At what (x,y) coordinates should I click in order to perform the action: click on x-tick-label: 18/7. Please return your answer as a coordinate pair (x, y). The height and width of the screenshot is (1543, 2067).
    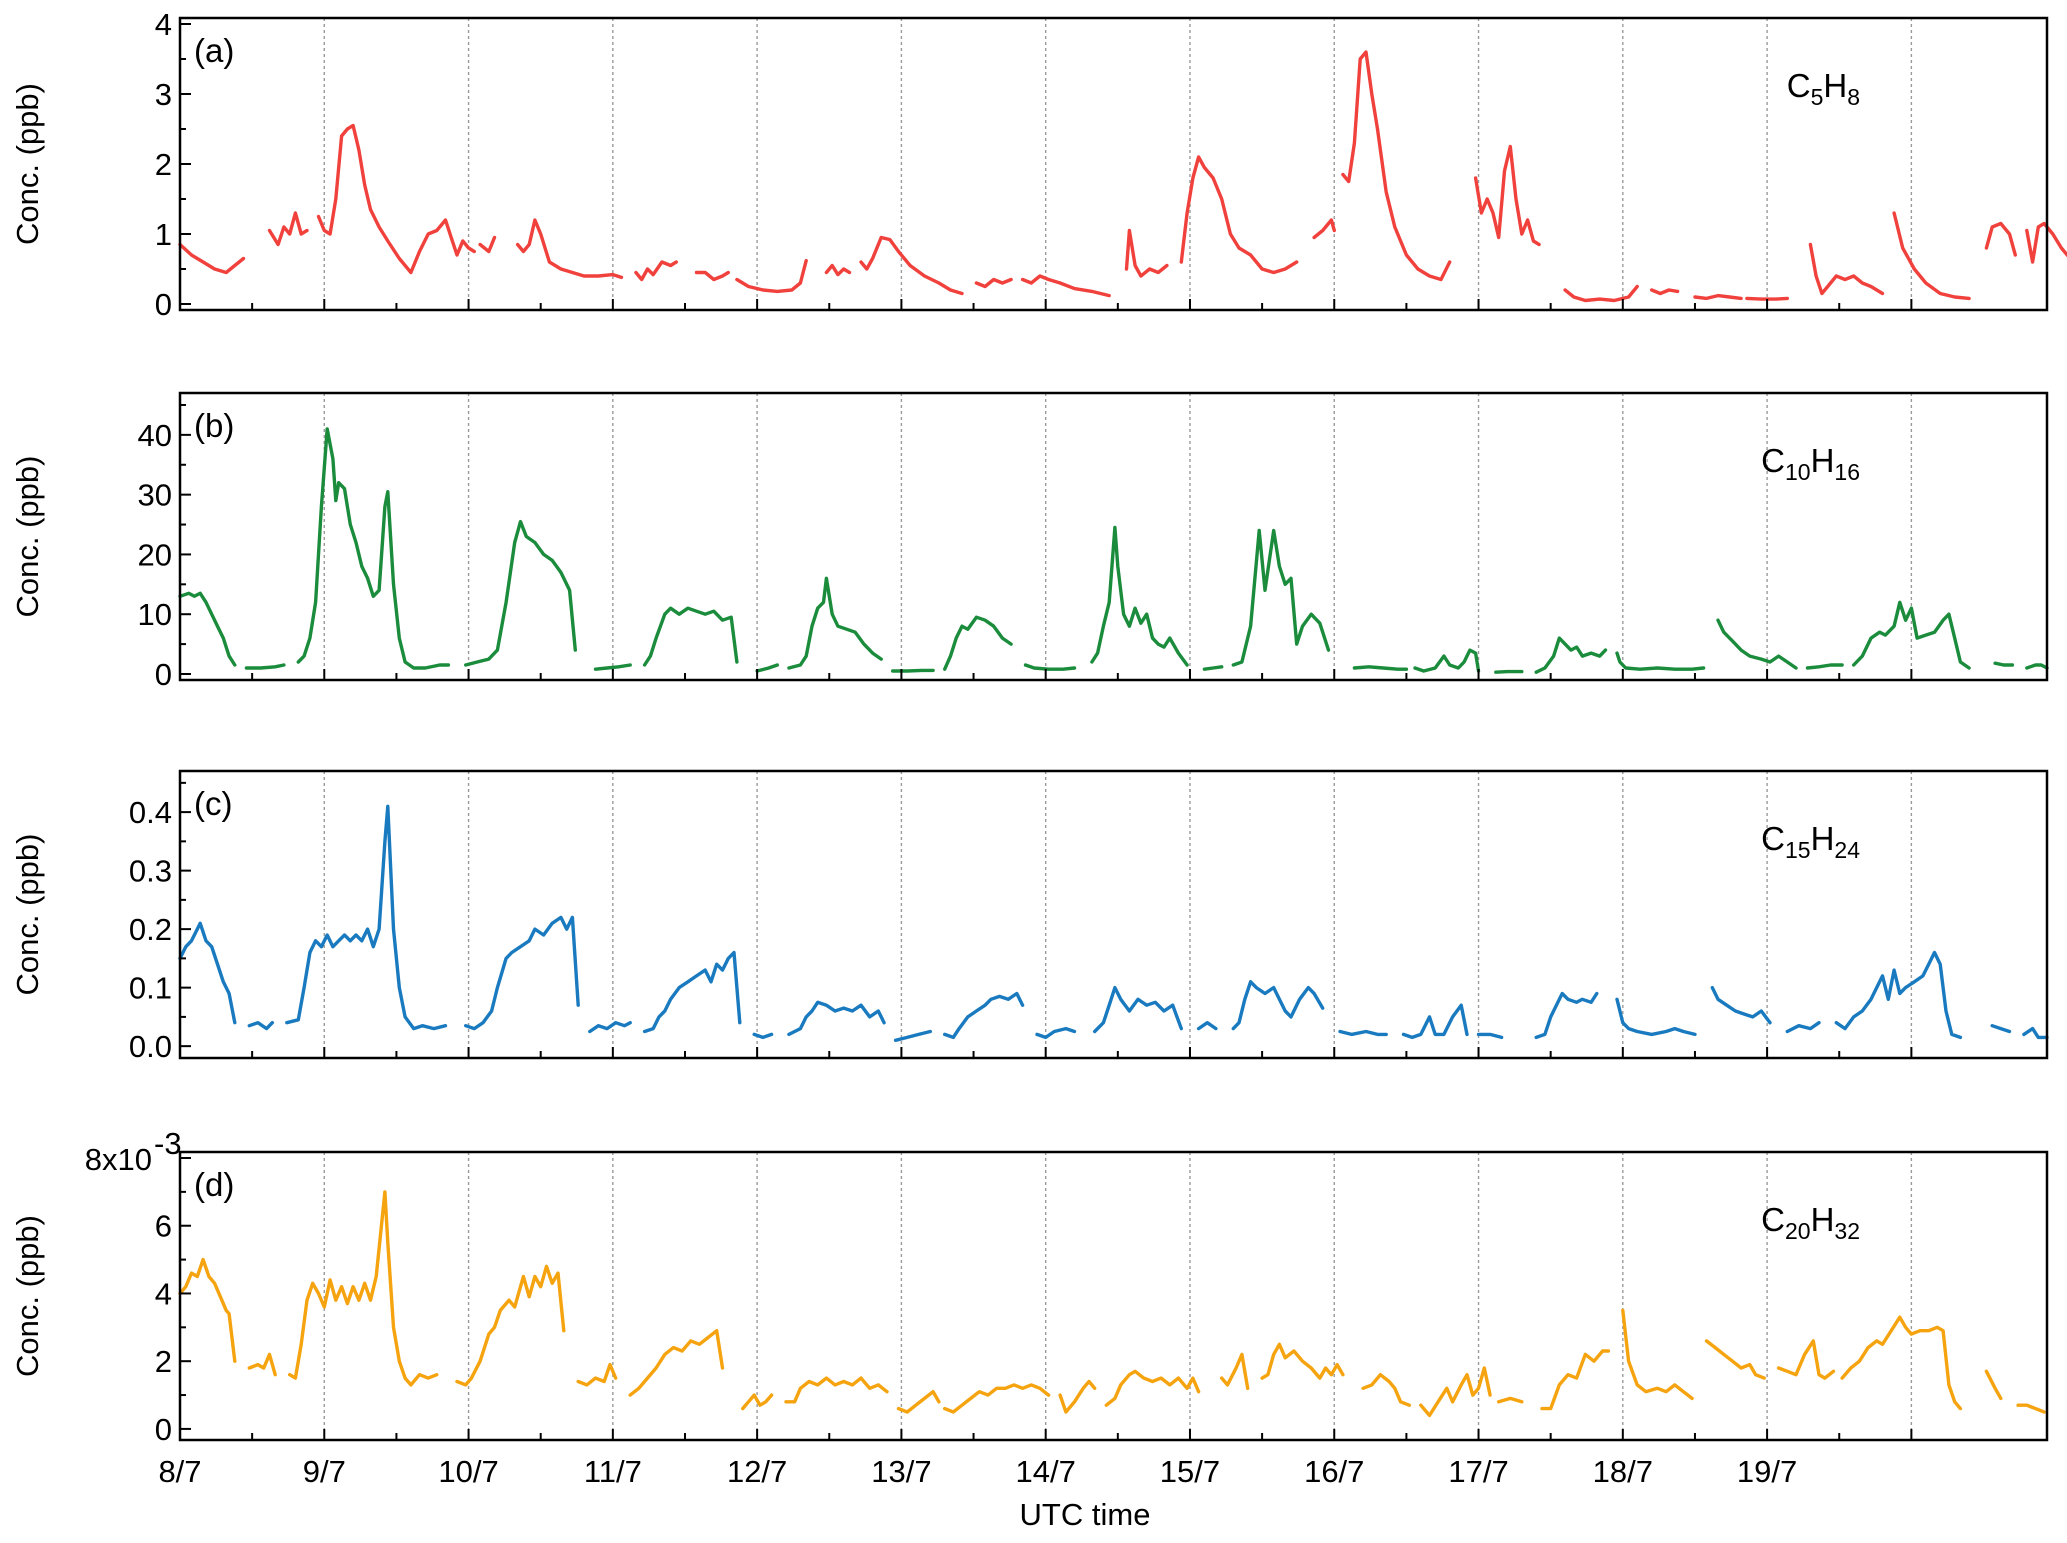
    Looking at the image, I should click on (1623, 1471).